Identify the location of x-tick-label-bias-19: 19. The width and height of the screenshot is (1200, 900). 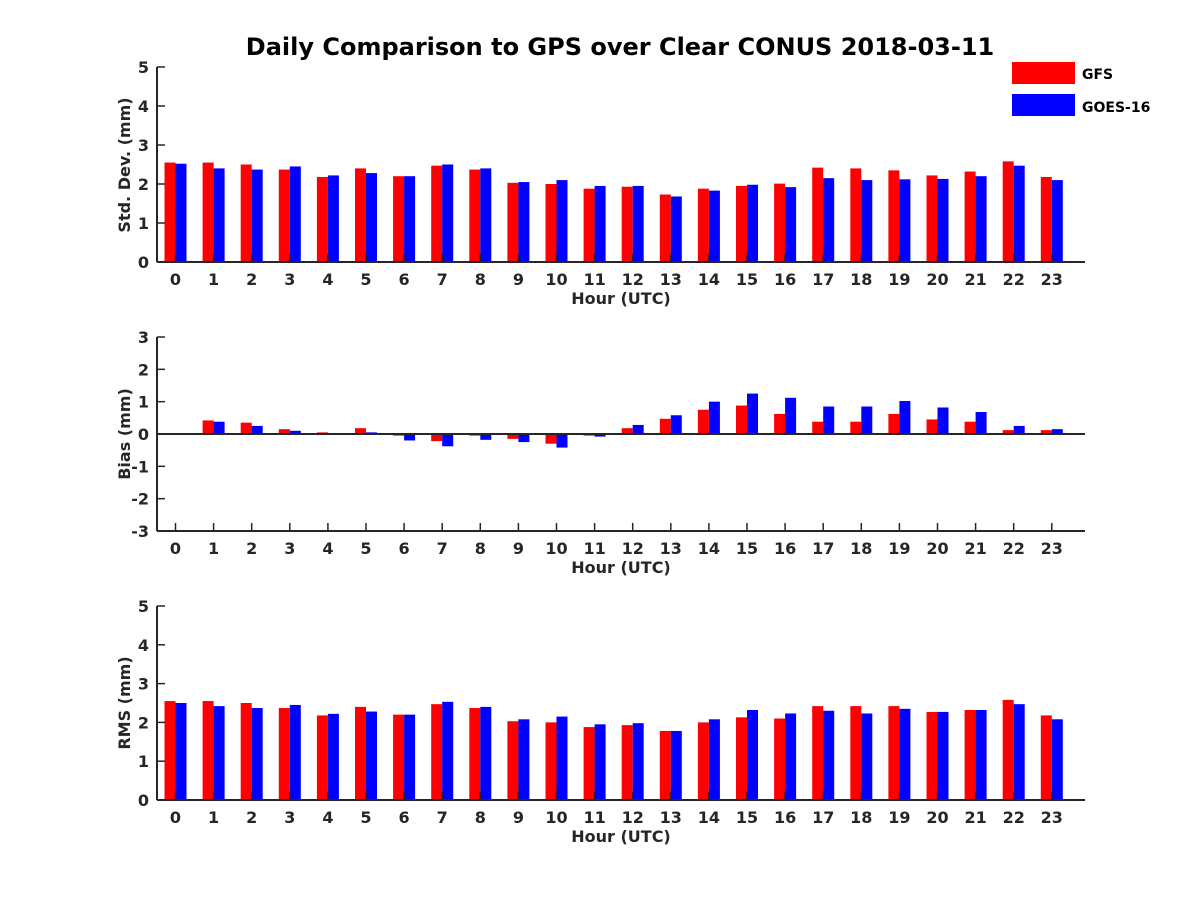
(899, 548).